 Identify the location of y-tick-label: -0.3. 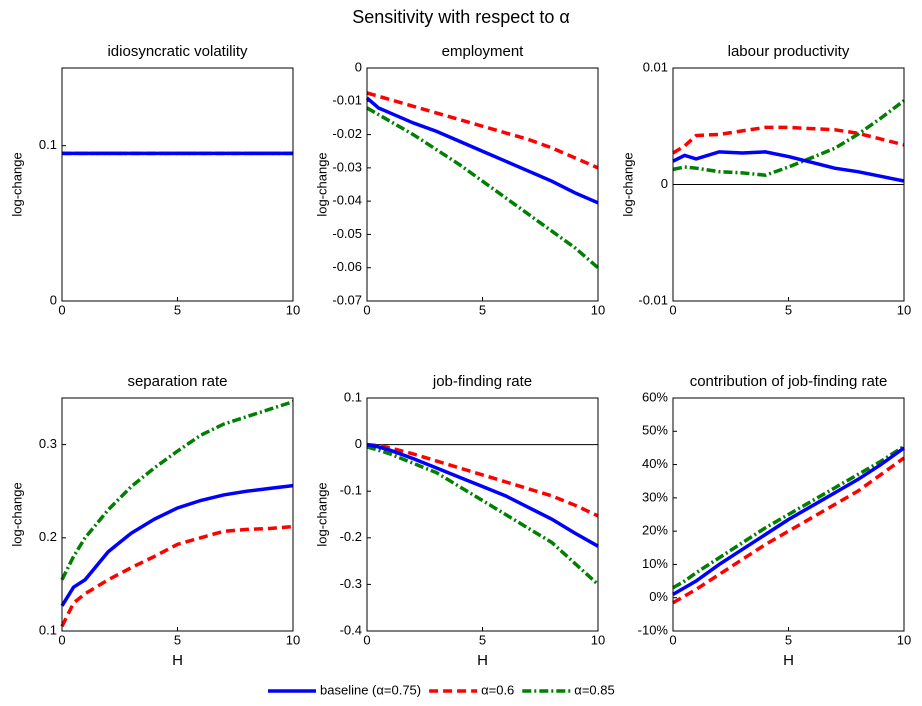
(351, 583).